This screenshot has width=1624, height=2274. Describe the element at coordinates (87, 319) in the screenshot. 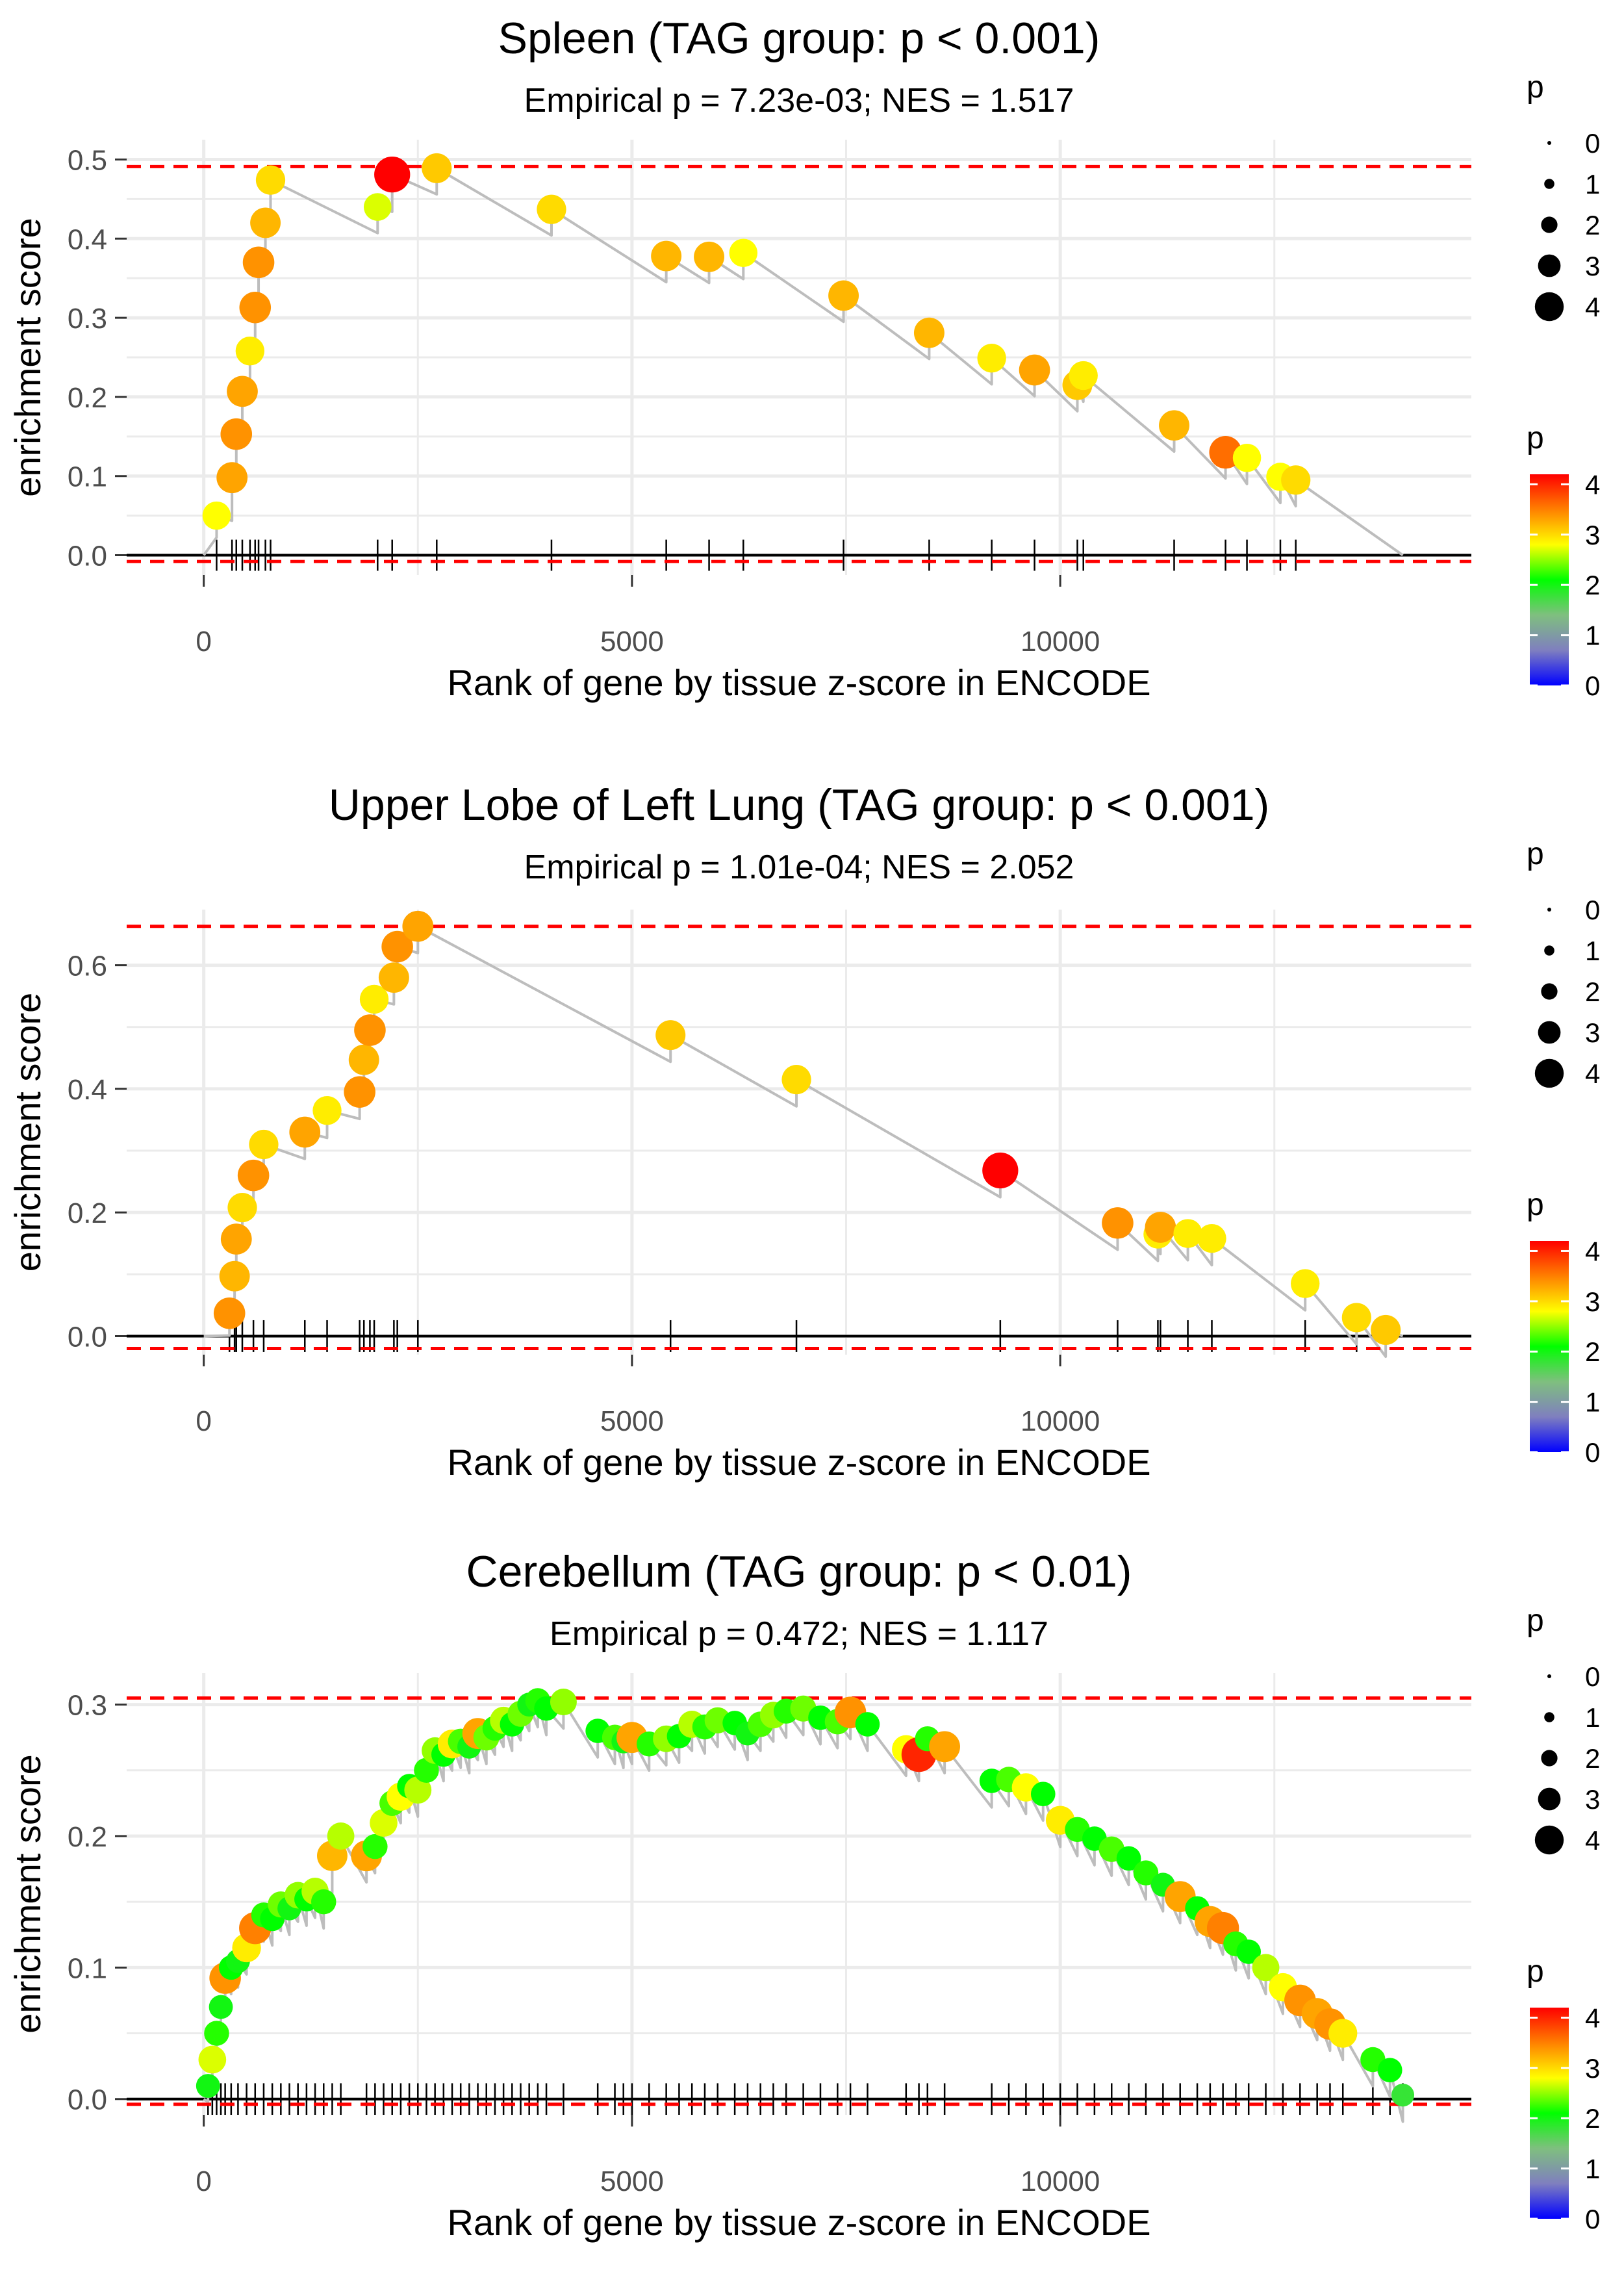

I see `y-tick-label: 0.3` at that location.